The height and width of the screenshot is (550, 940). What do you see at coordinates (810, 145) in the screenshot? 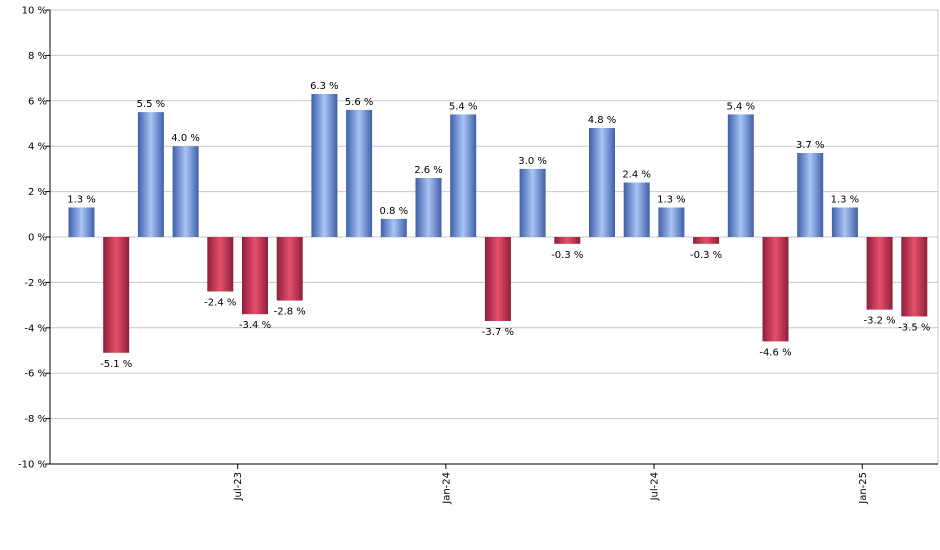
I see `bar-value-label: 3.7 %` at bounding box center [810, 145].